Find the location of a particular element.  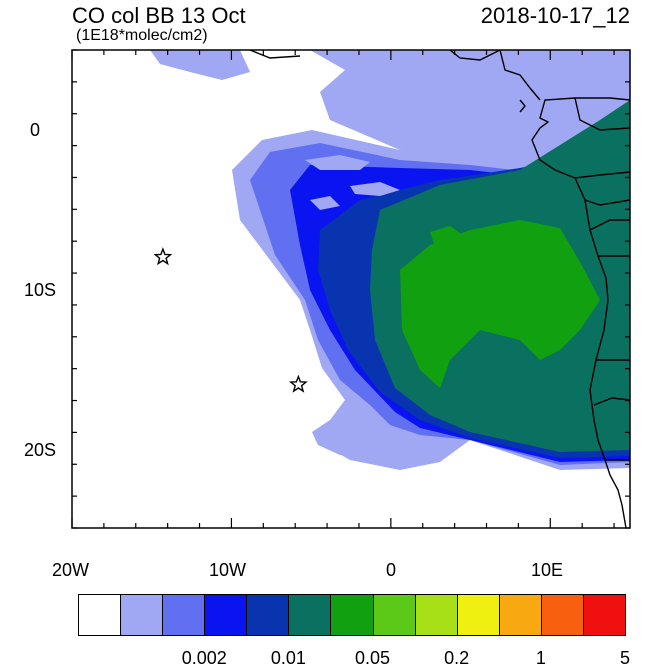

x-tick-label: 0 is located at coordinates (391, 570).